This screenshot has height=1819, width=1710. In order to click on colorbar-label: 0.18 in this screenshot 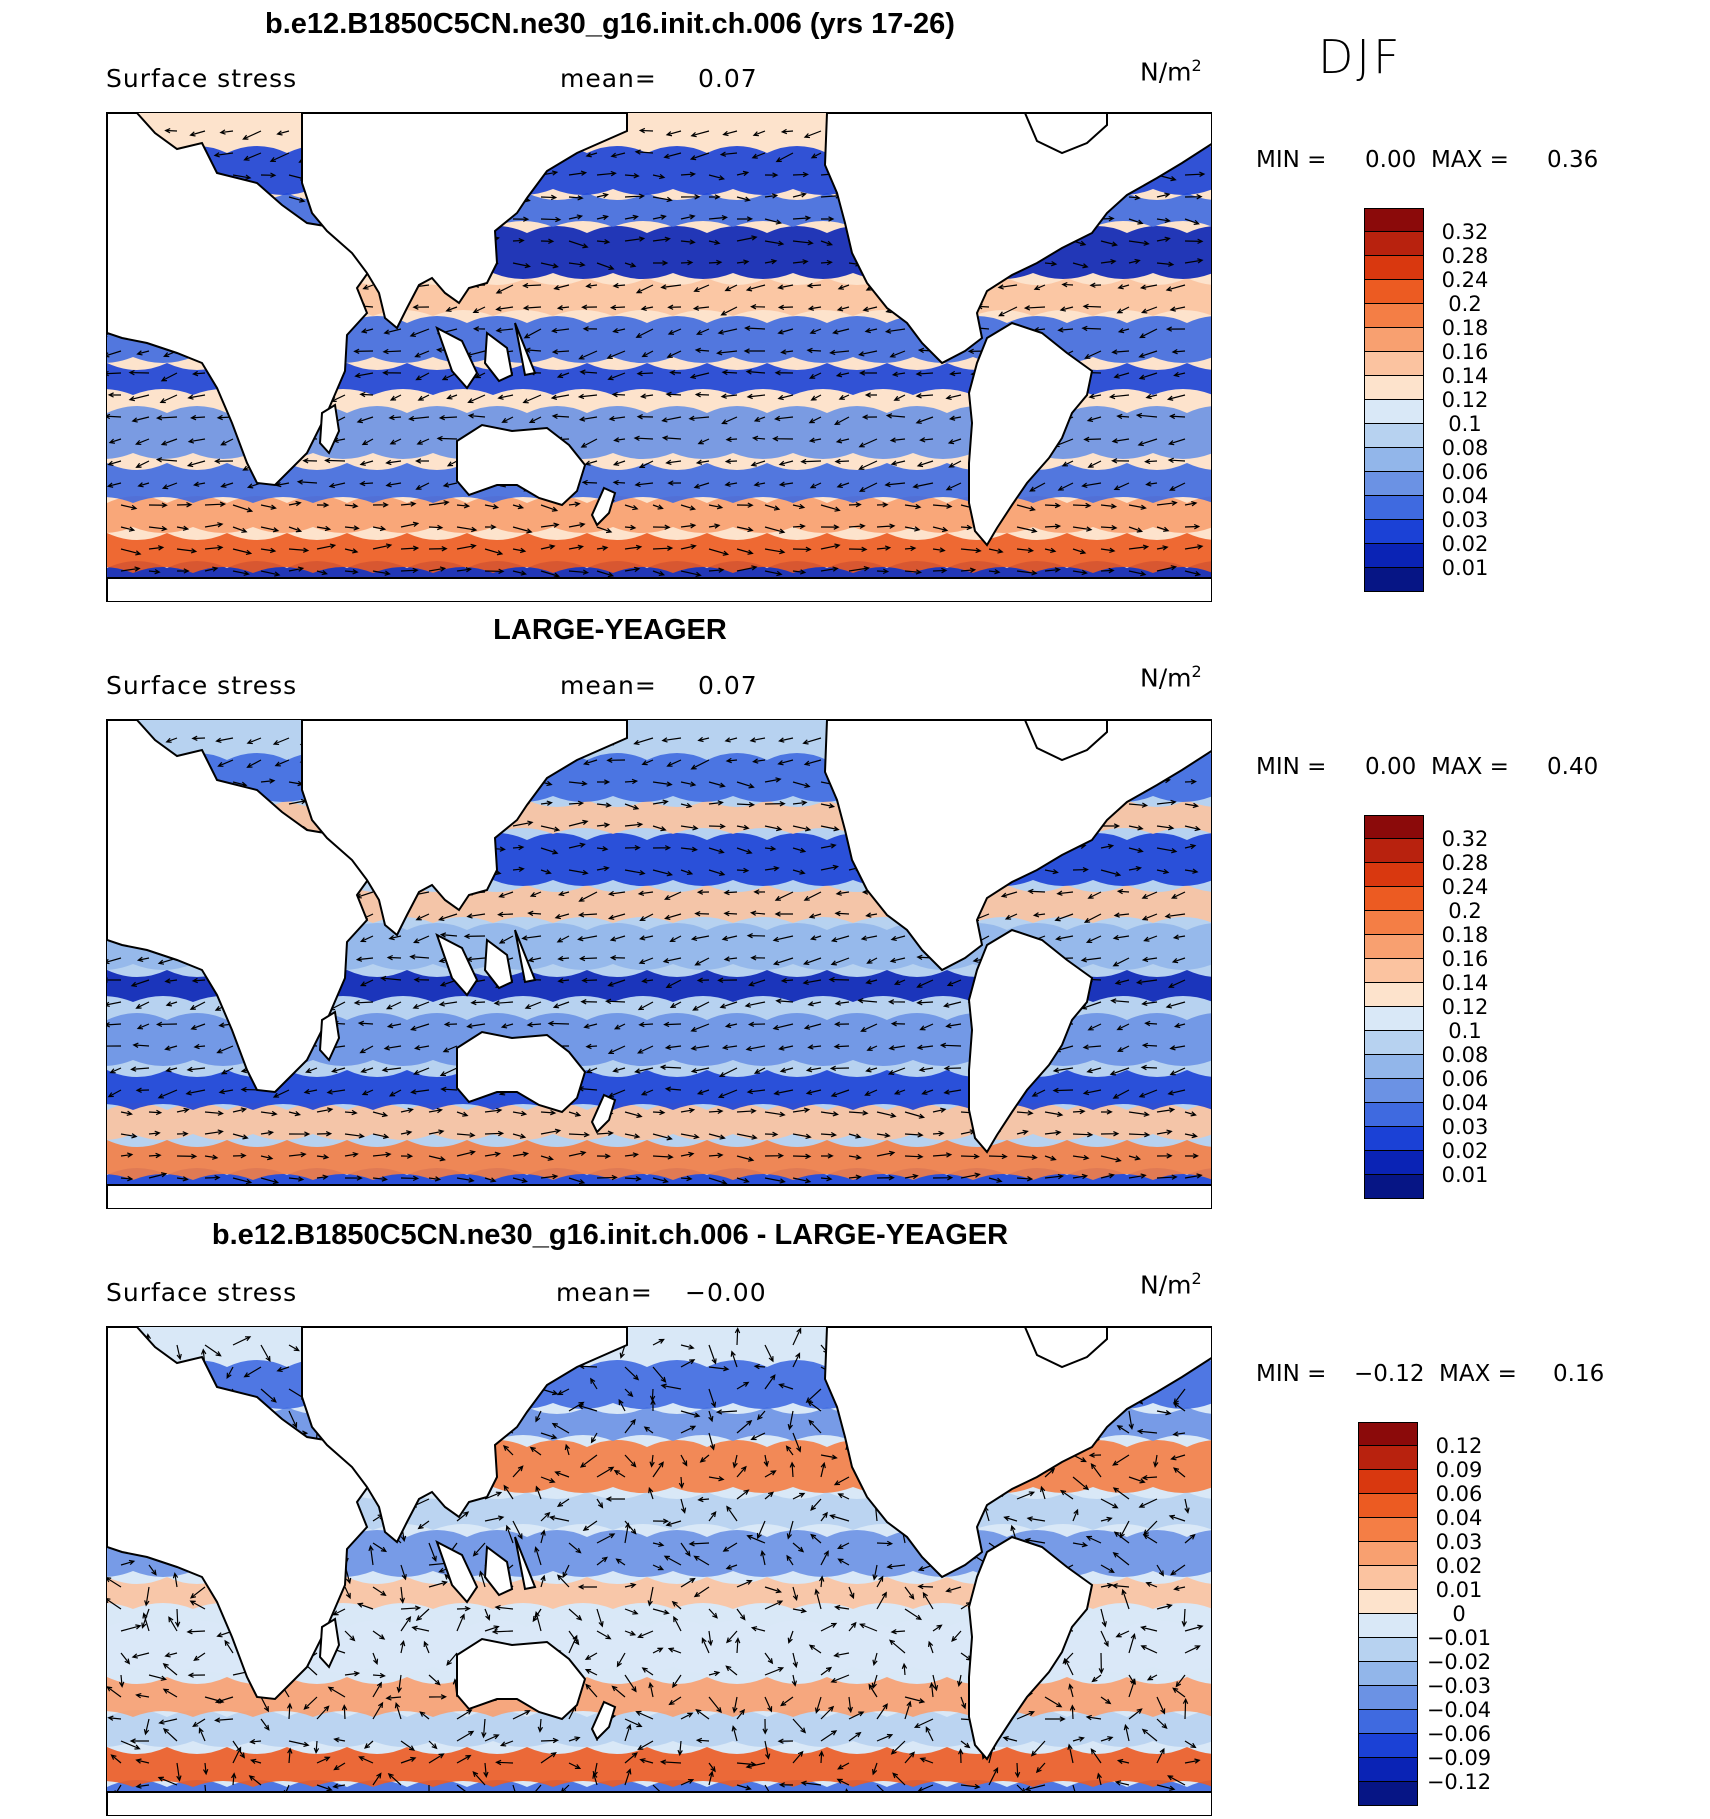, I will do `click(1465, 328)`.